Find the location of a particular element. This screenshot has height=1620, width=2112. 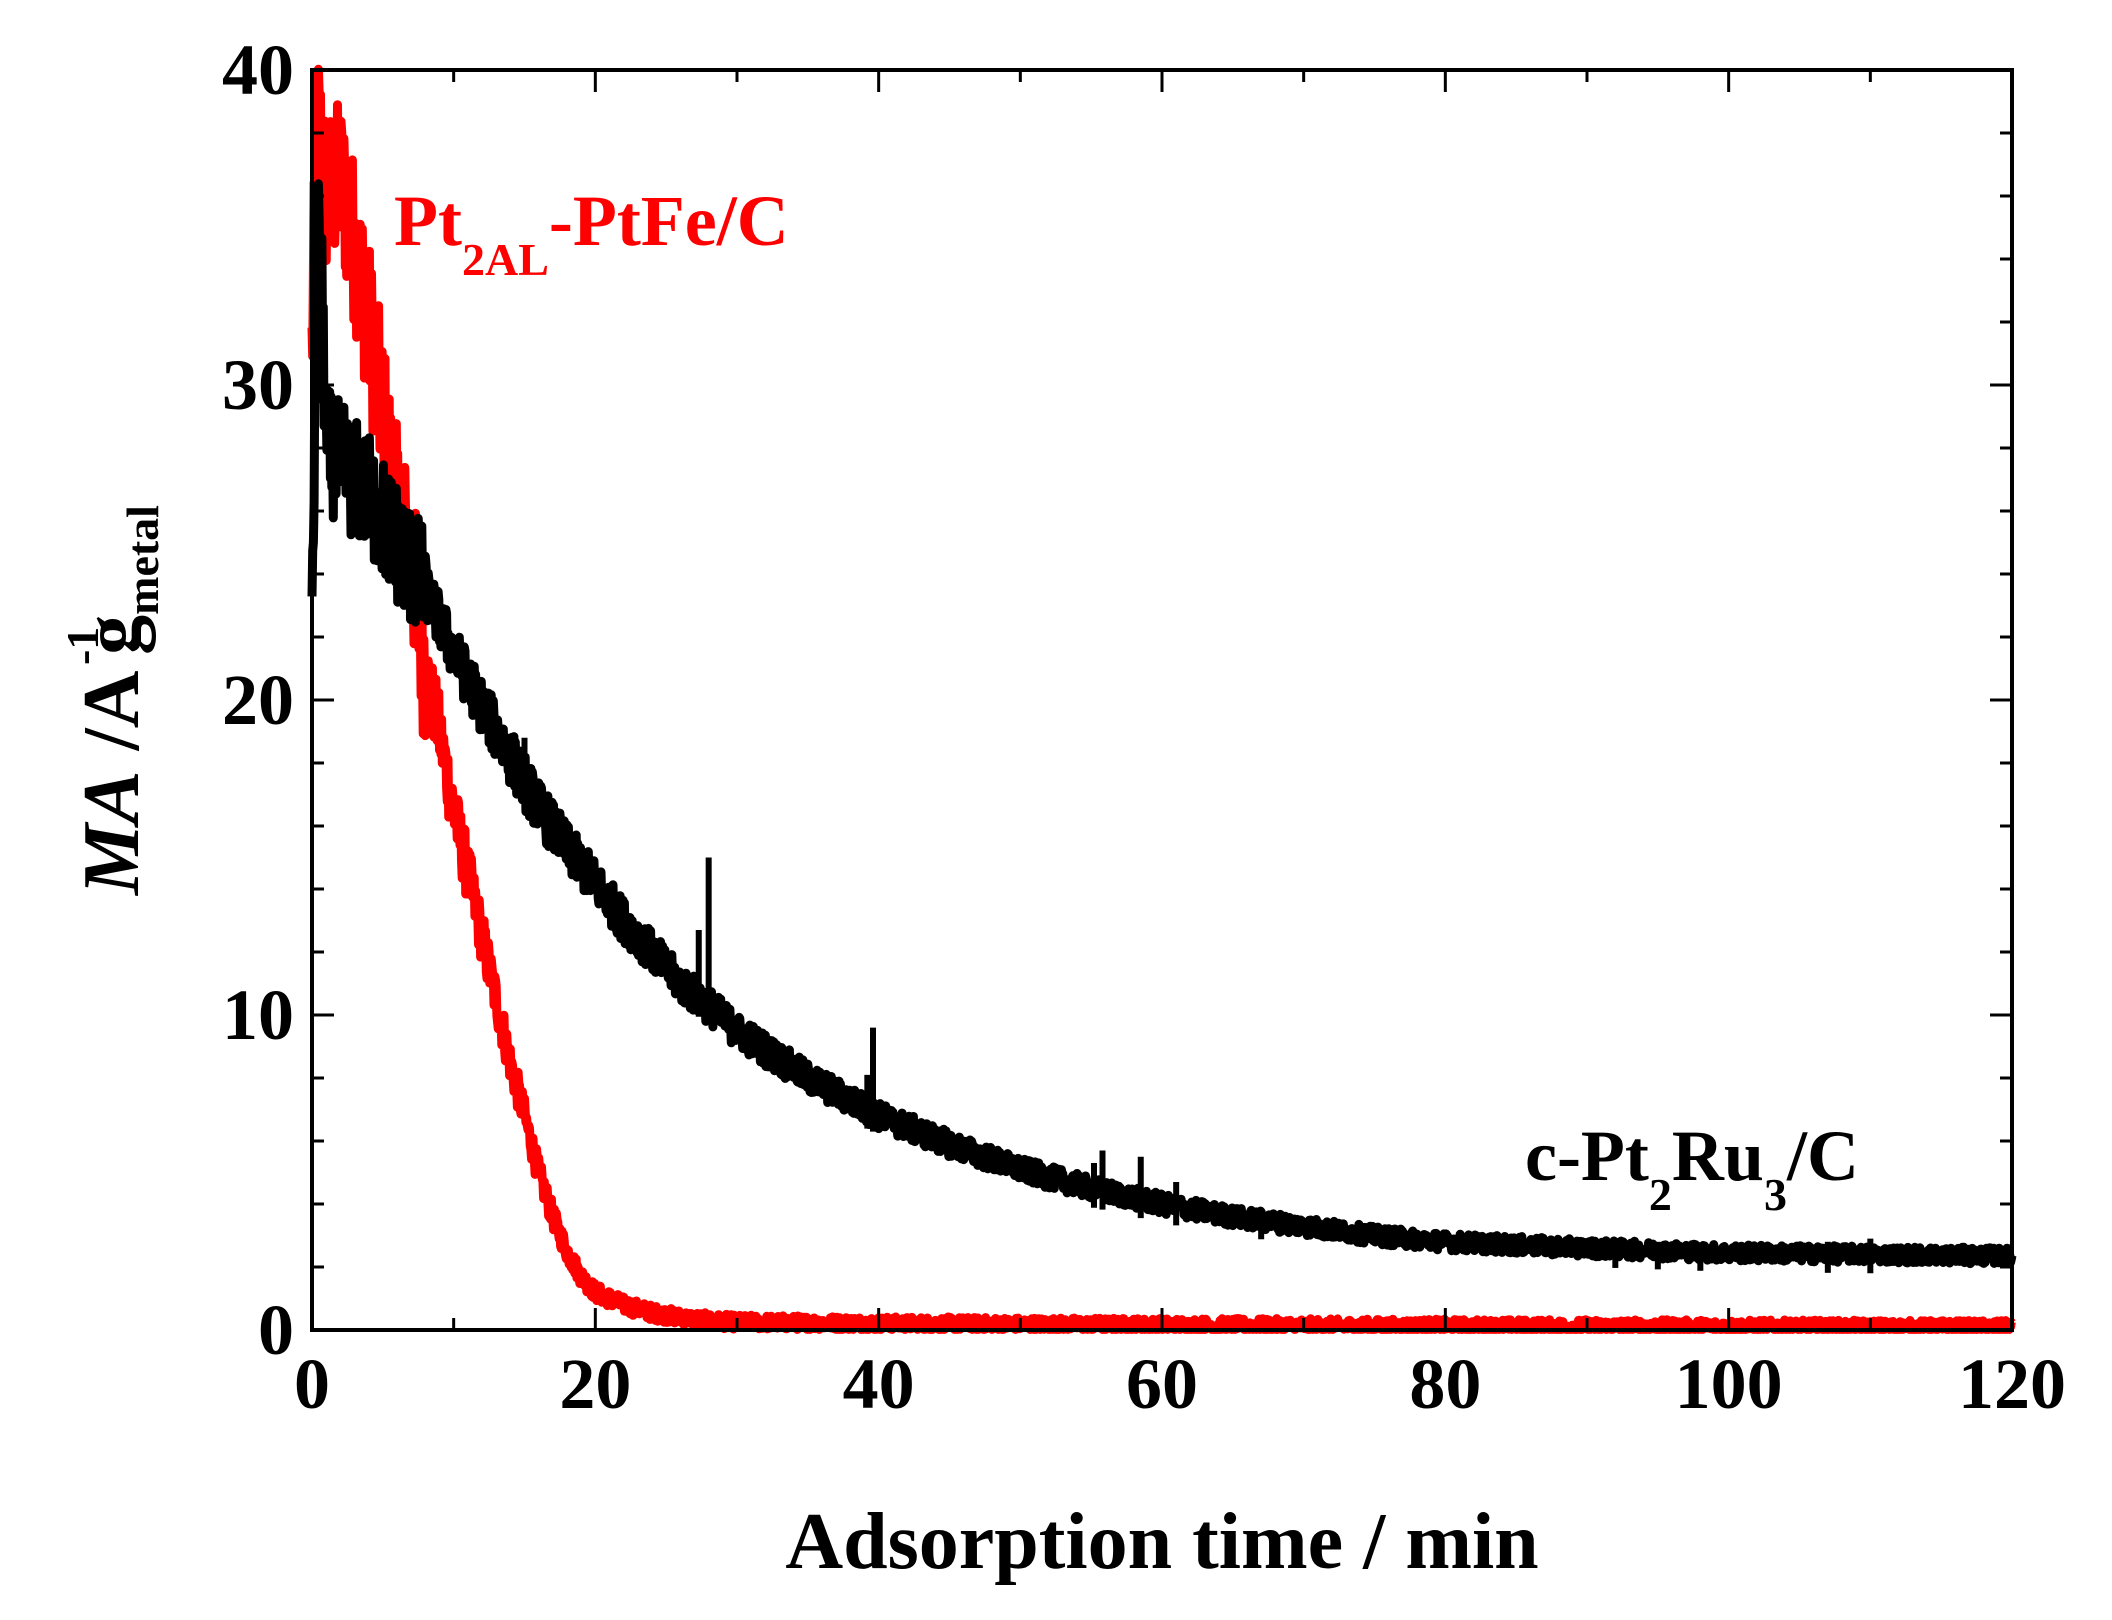

y-axis-title-unit-sub: metal is located at coordinates (142, 560).